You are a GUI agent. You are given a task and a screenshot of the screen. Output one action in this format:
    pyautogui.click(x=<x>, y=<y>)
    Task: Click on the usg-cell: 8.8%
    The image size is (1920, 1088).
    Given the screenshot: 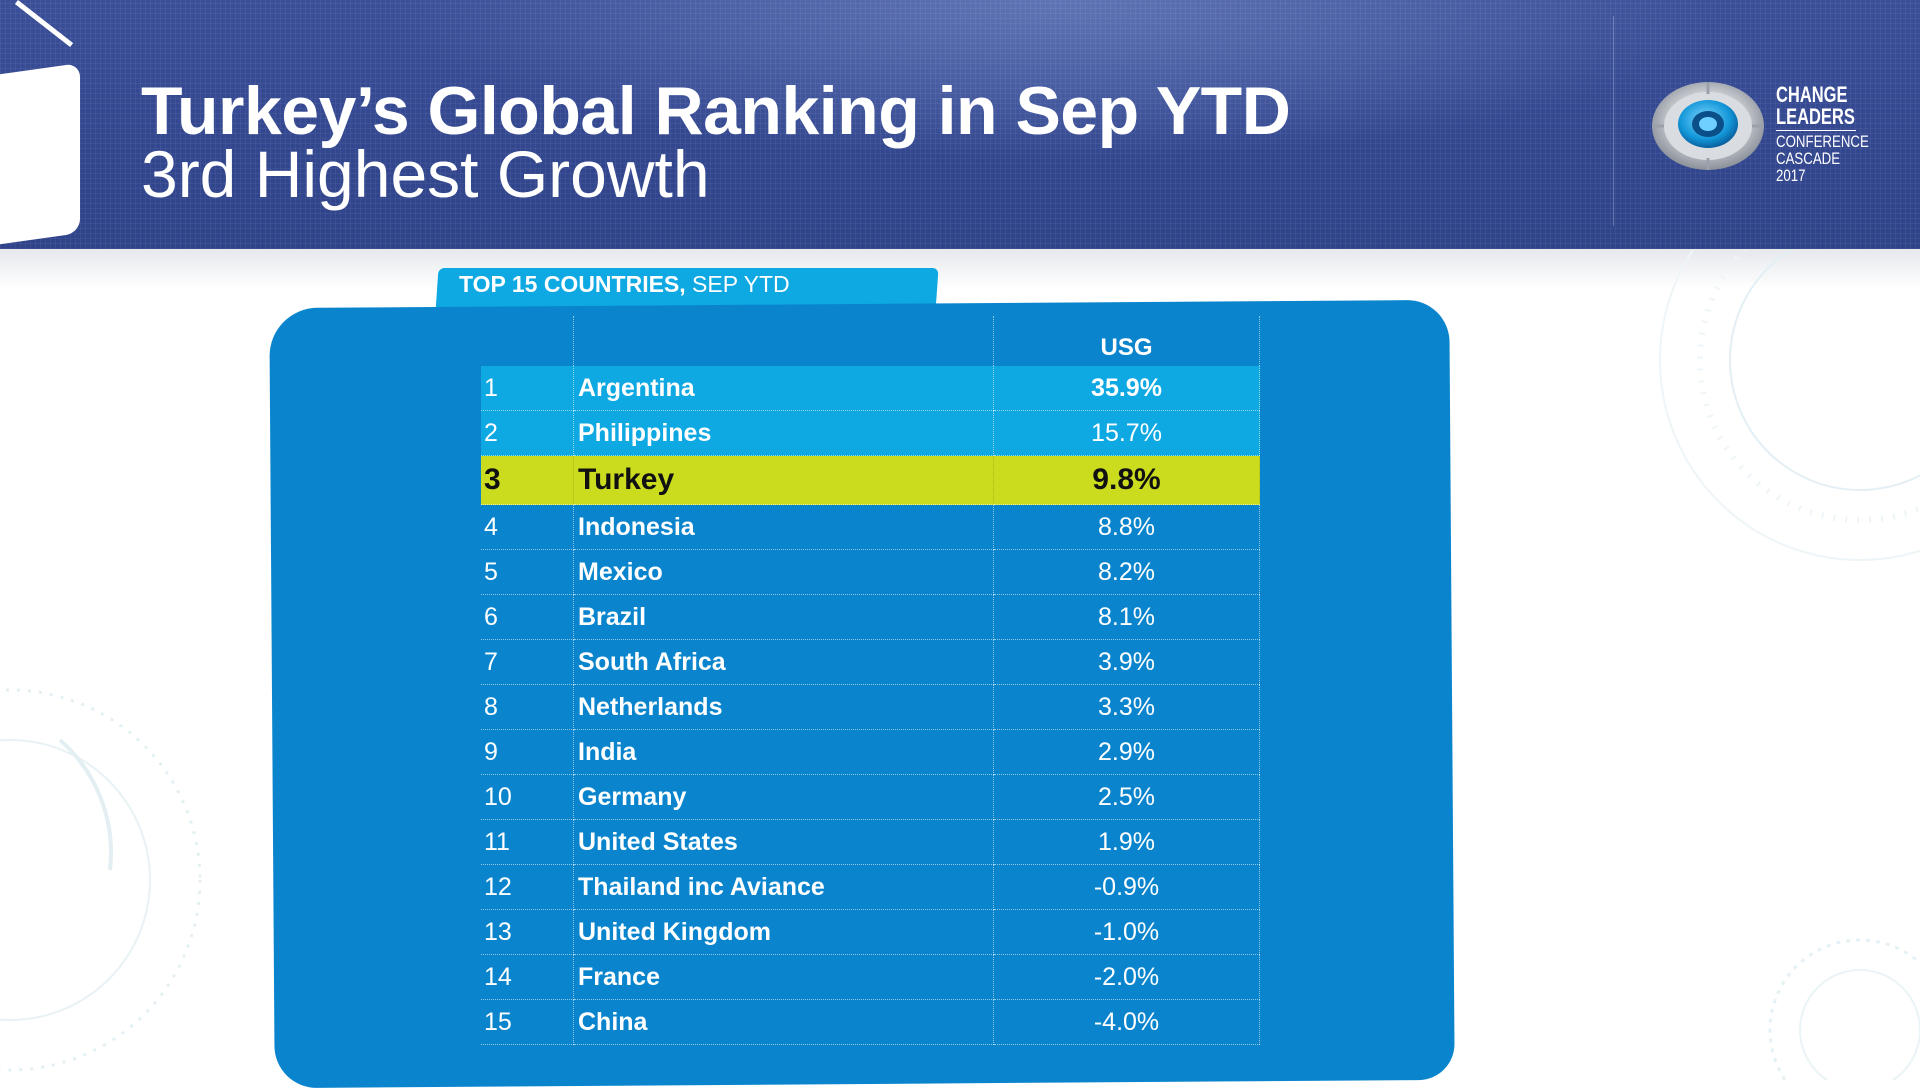 What is the action you would take?
    pyautogui.click(x=1126, y=527)
    